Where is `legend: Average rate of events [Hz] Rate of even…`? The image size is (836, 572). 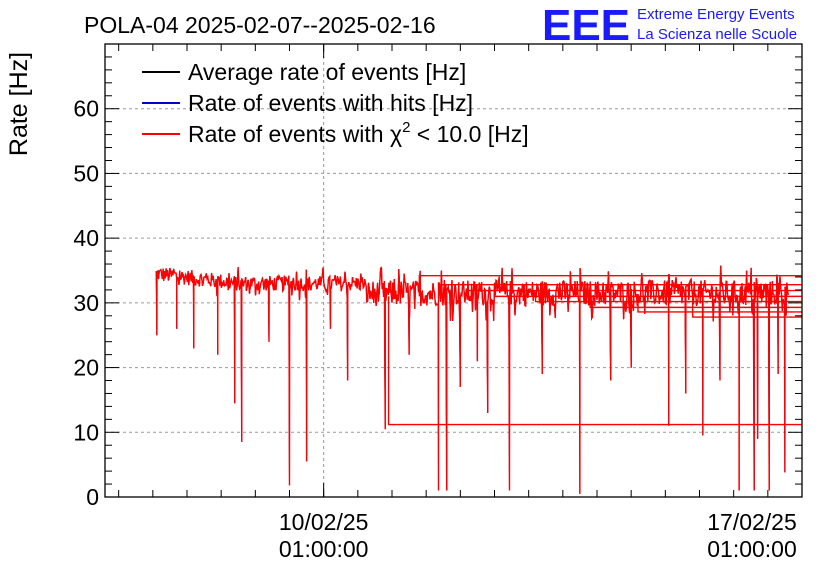 legend: Average rate of events [Hz] Rate of even… is located at coordinates (335, 103).